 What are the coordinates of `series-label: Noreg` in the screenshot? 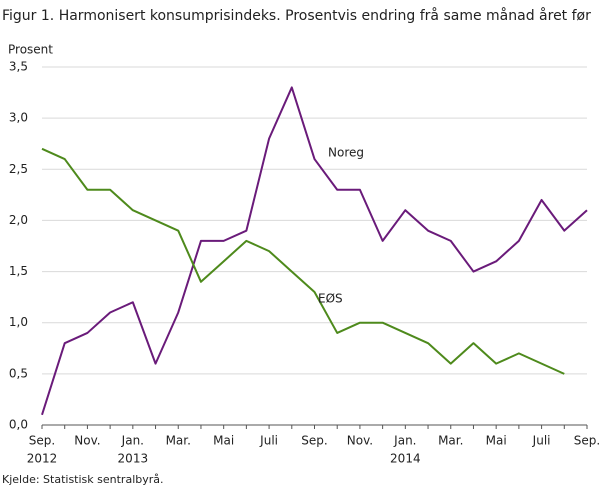 It's located at (346, 153).